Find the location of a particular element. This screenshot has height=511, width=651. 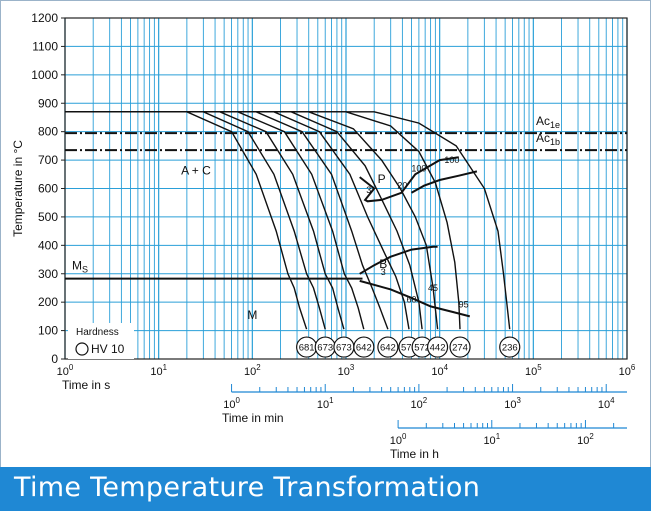

x-axis-label: Time in s is located at coordinates (86, 385).